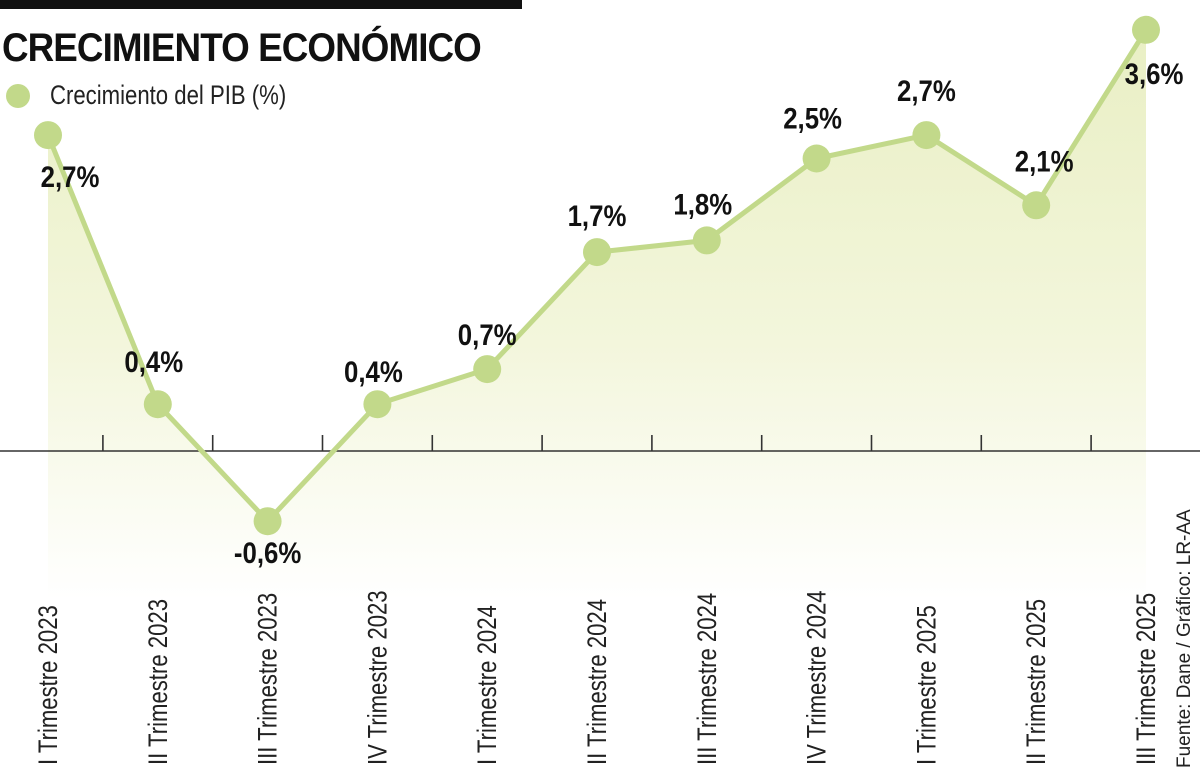  I want to click on category-label: II Trimestre 2023, so click(159, 682).